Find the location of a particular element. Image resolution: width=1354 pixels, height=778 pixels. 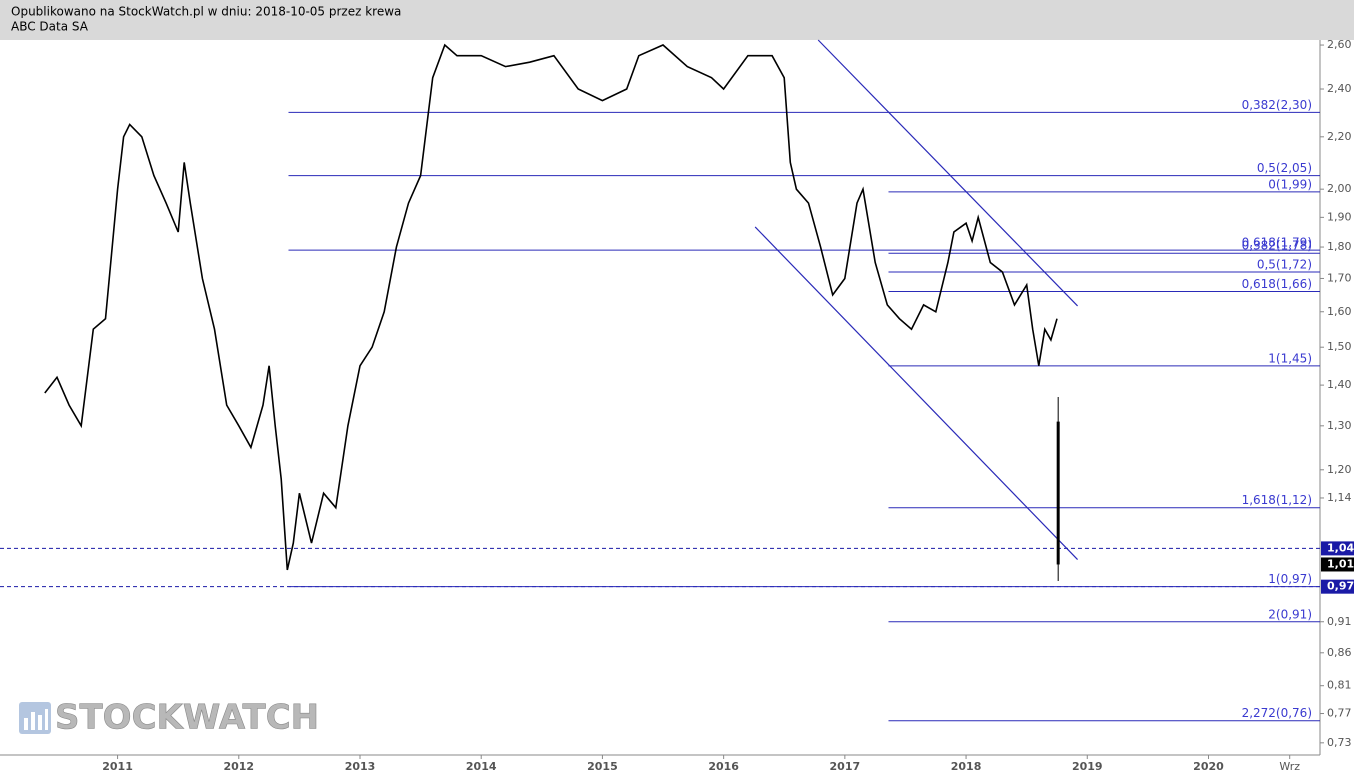

price-marker-label: 0,97 is located at coordinates (1340, 586).